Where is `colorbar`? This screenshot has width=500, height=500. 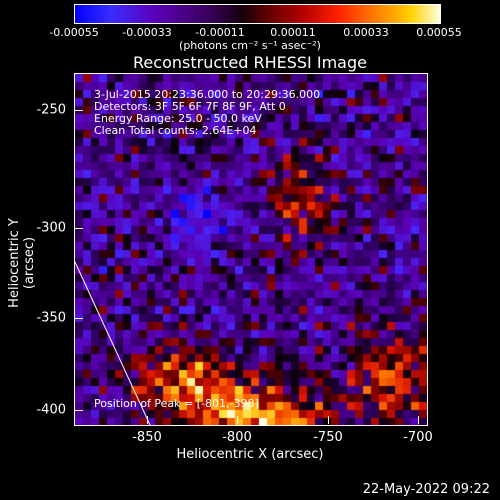 colorbar is located at coordinates (257, 14).